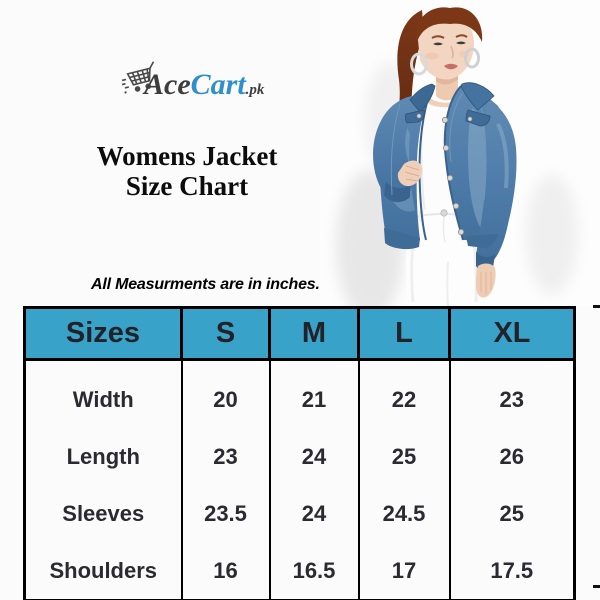  What do you see at coordinates (404, 513) in the screenshot?
I see `size-value: 24.5` at bounding box center [404, 513].